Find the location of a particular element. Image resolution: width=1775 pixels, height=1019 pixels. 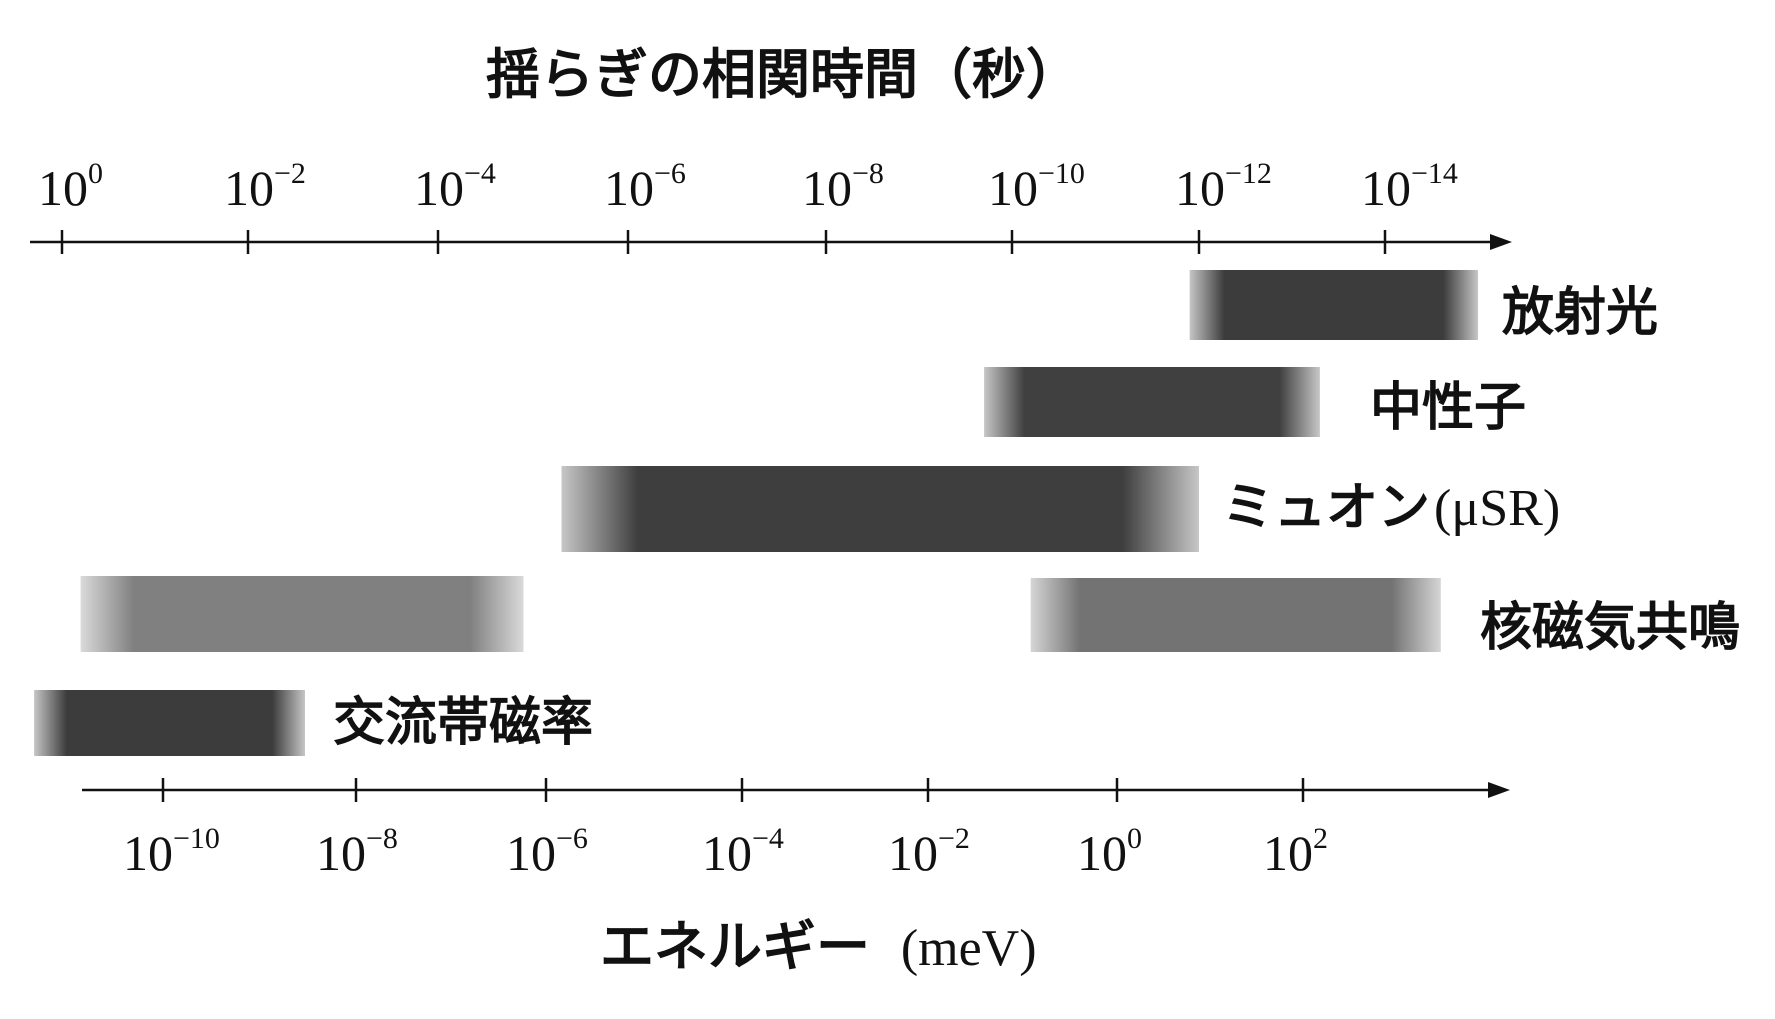

method-label: 放射光 is located at coordinates (1580, 313).